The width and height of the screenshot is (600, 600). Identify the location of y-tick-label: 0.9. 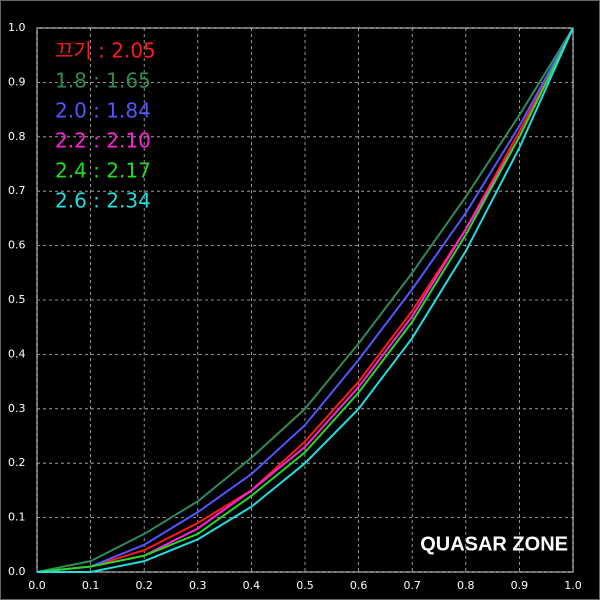
(17, 81).